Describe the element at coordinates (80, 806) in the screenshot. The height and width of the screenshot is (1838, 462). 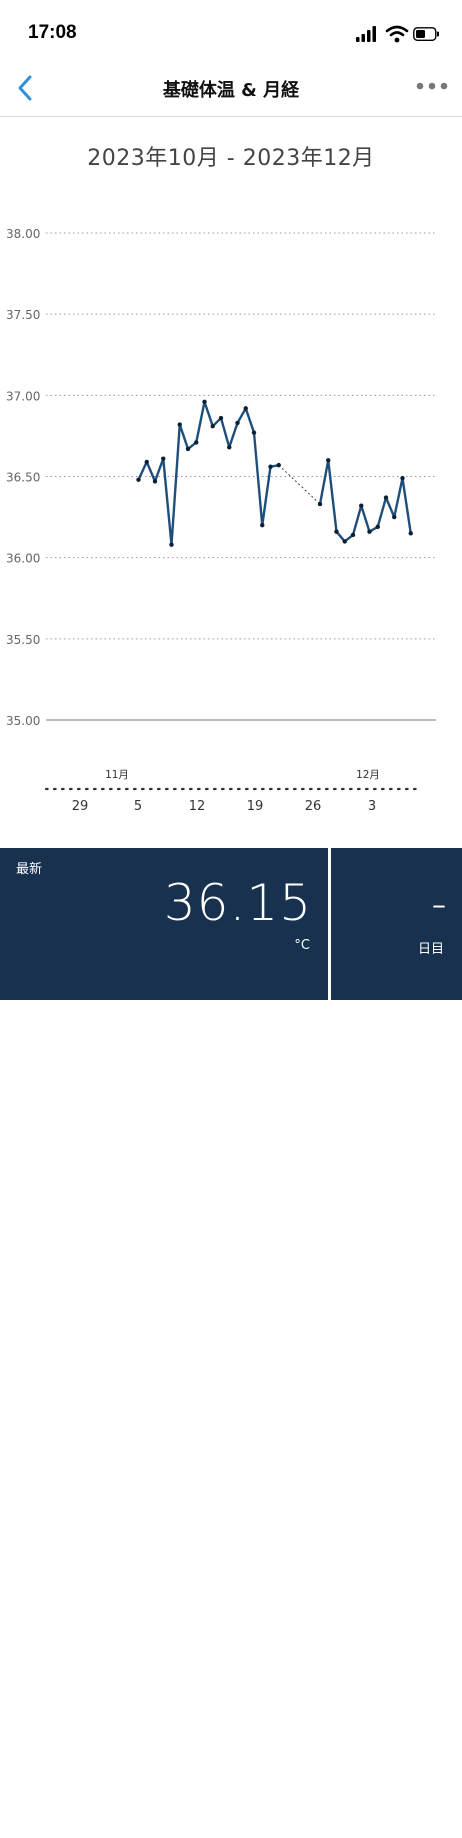
I see `x-tick-label: 29` at that location.